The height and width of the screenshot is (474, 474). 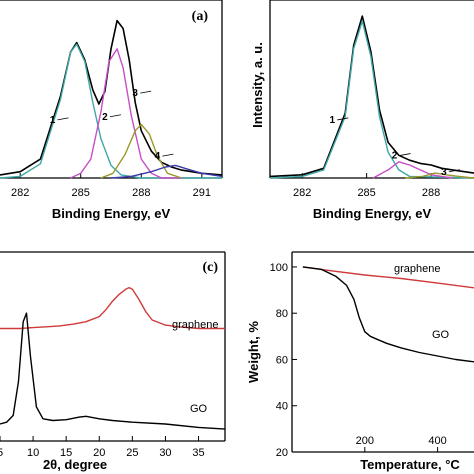 What do you see at coordinates (165, 453) in the screenshot?
I see `panel-c-x-tick-label: 30` at bounding box center [165, 453].